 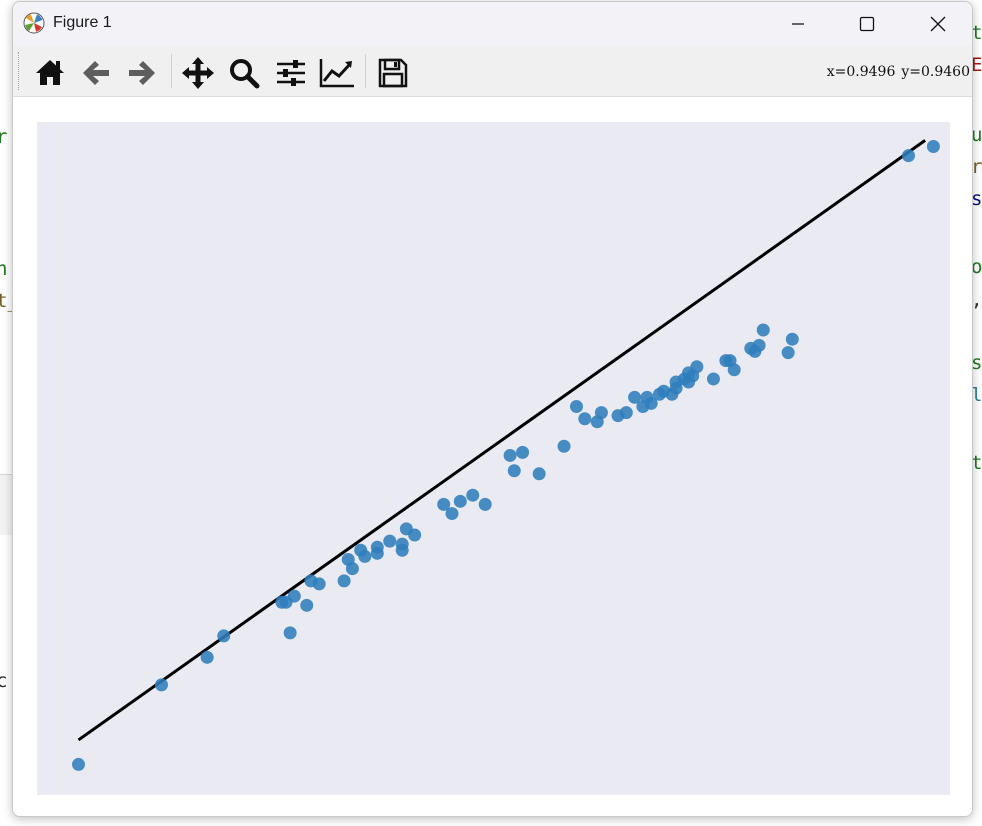 I want to click on pan-button, so click(x=198, y=73).